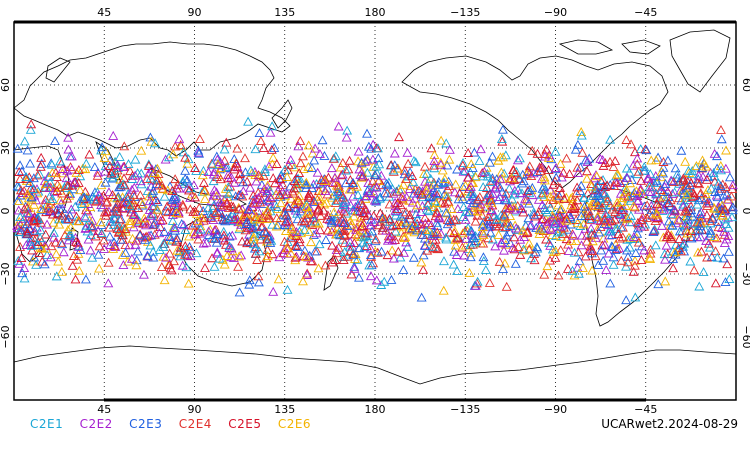 This screenshot has width=750, height=450. What do you see at coordinates (645, 12) in the screenshot?
I see `lon-tick-label-top: −45` at bounding box center [645, 12].